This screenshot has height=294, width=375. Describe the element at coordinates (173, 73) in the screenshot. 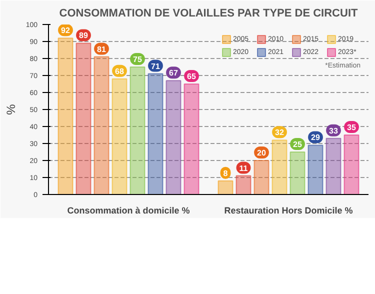

I see `data-label: 67` at that location.